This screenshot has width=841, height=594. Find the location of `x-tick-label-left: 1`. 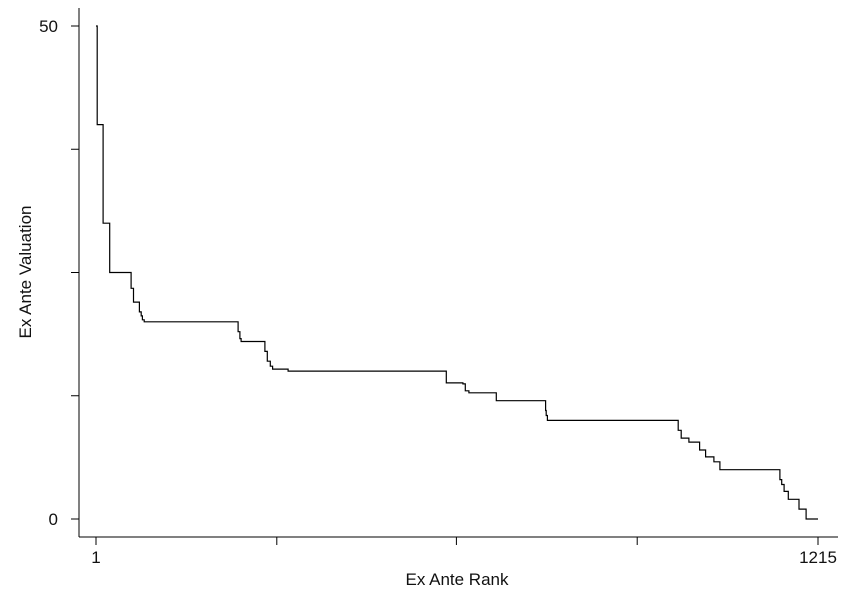

x-tick-label-left: 1 is located at coordinates (95, 557).